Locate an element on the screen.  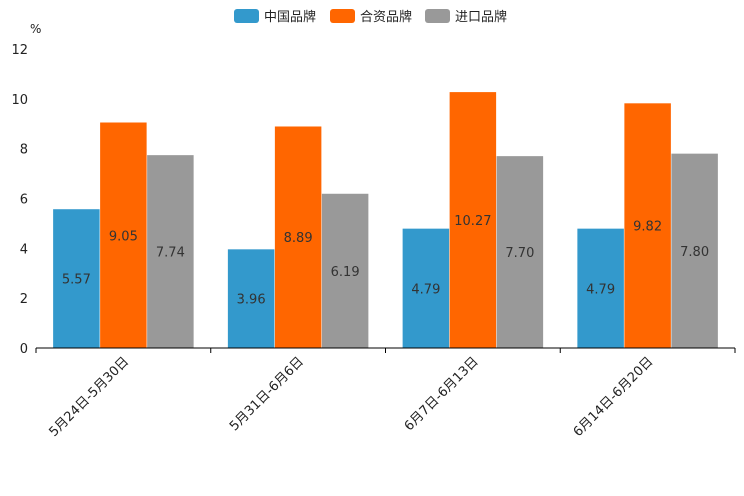
data-label-2-0: 4.79 is located at coordinates (425, 289).